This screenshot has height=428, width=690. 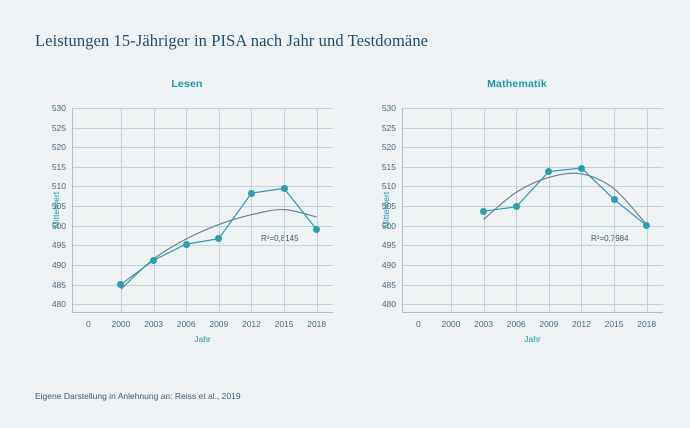 What do you see at coordinates (517, 84) in the screenshot?
I see `chart-title-mathematik: Mathematik` at bounding box center [517, 84].